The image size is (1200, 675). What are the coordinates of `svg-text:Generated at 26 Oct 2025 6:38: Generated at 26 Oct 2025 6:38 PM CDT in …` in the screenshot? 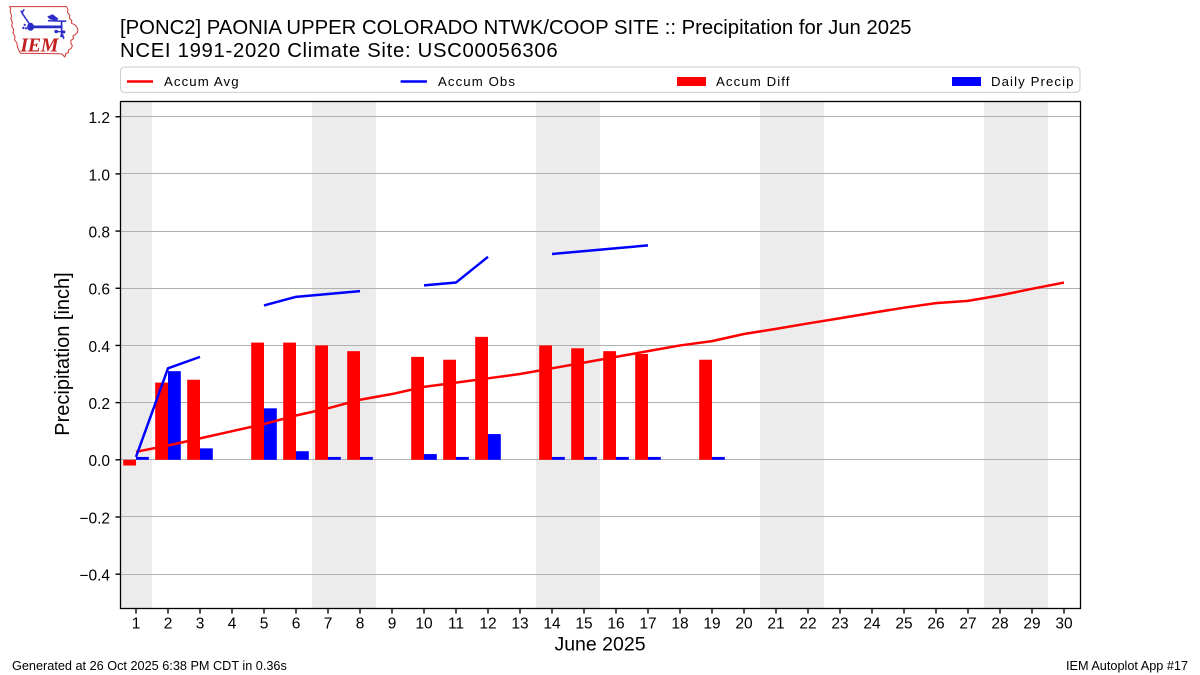 It's located at (149, 666).